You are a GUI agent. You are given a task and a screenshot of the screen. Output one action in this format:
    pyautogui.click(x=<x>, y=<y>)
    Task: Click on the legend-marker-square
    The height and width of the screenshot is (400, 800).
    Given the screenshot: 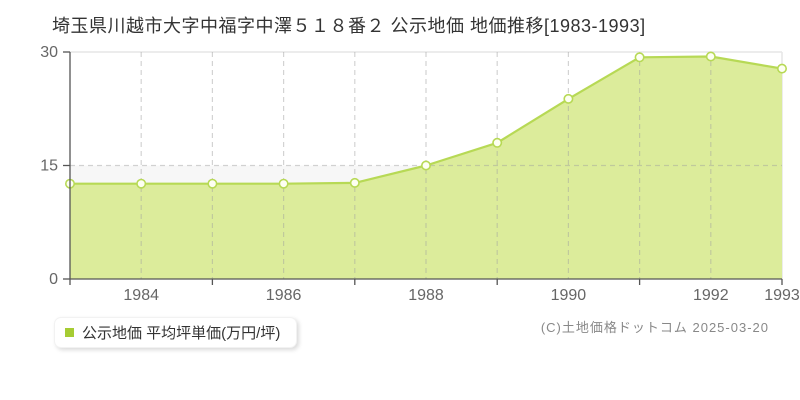 What is the action you would take?
    pyautogui.click(x=69, y=332)
    